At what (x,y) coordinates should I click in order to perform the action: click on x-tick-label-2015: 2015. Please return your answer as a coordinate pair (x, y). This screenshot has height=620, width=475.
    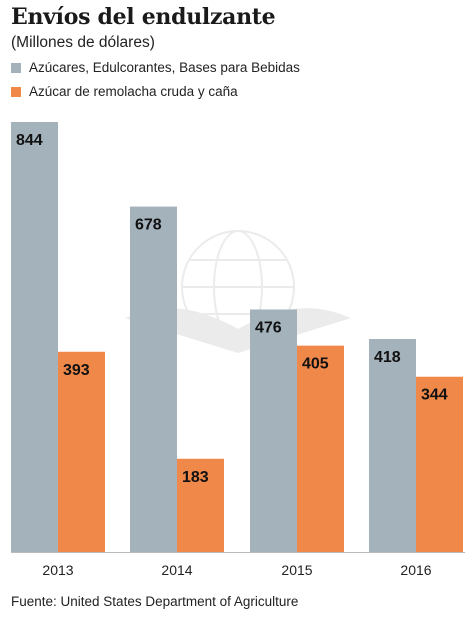
    Looking at the image, I should click on (296, 570).